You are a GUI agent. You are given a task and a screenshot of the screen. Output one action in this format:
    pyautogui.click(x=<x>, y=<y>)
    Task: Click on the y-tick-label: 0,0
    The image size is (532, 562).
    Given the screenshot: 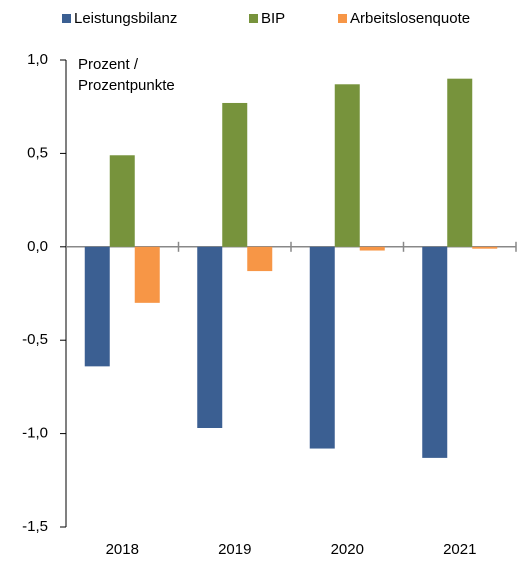 What is the action you would take?
    pyautogui.click(x=37, y=246)
    